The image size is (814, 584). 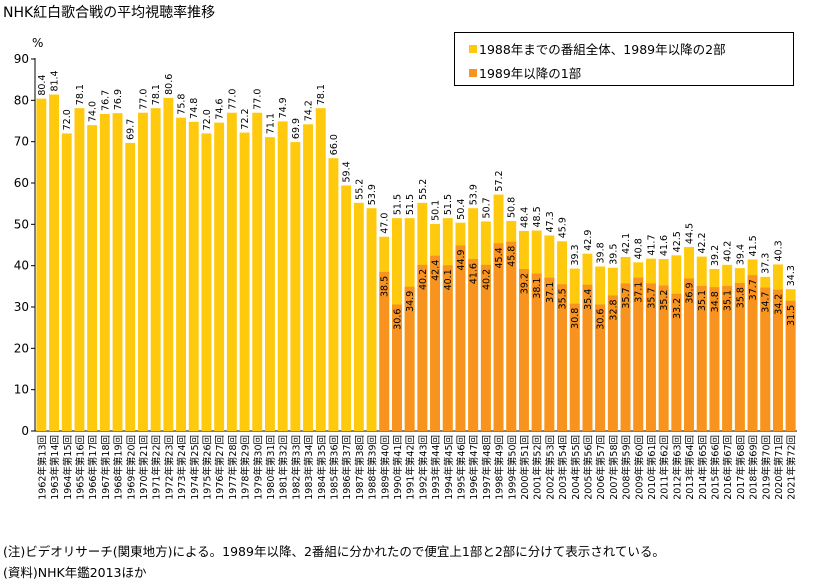 I want to click on x-tick-label: 1981年第32回, so click(x=284, y=467).